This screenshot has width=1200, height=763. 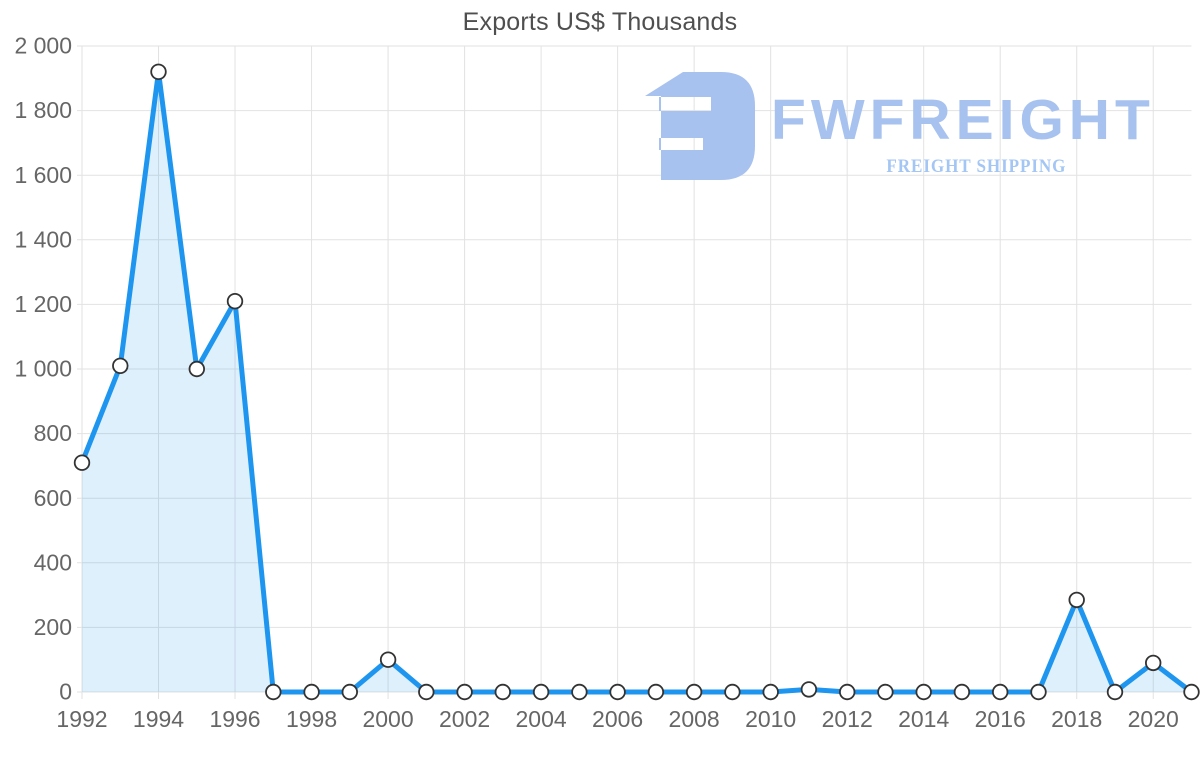 What do you see at coordinates (197, 369) in the screenshot?
I see `data-point-1995` at bounding box center [197, 369].